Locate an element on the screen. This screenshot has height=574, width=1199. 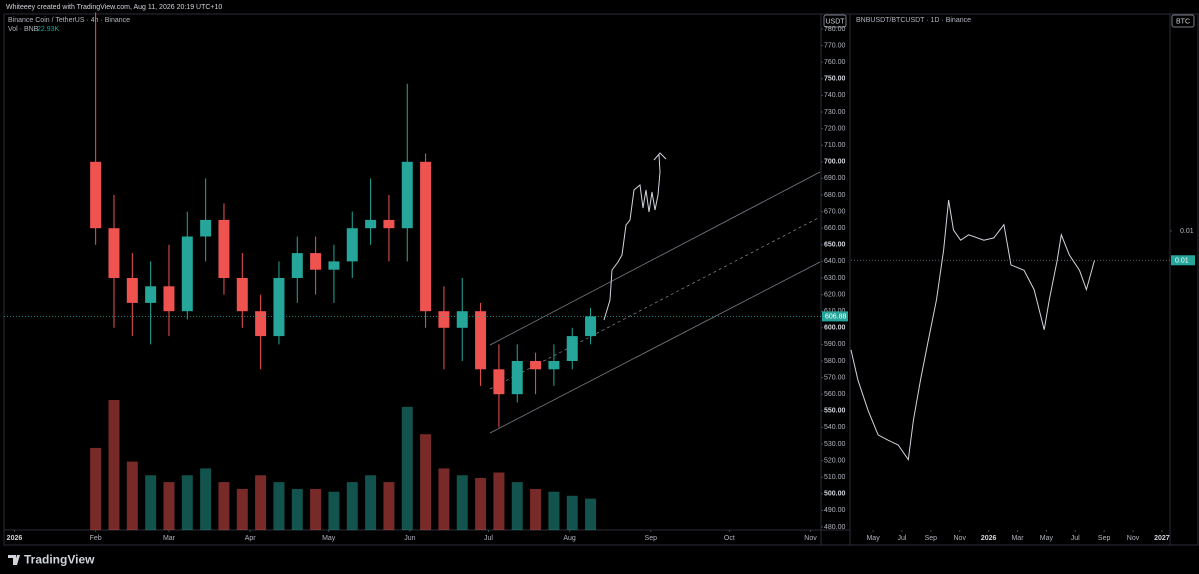
y-tick-label: 630.00 is located at coordinates (835, 278).